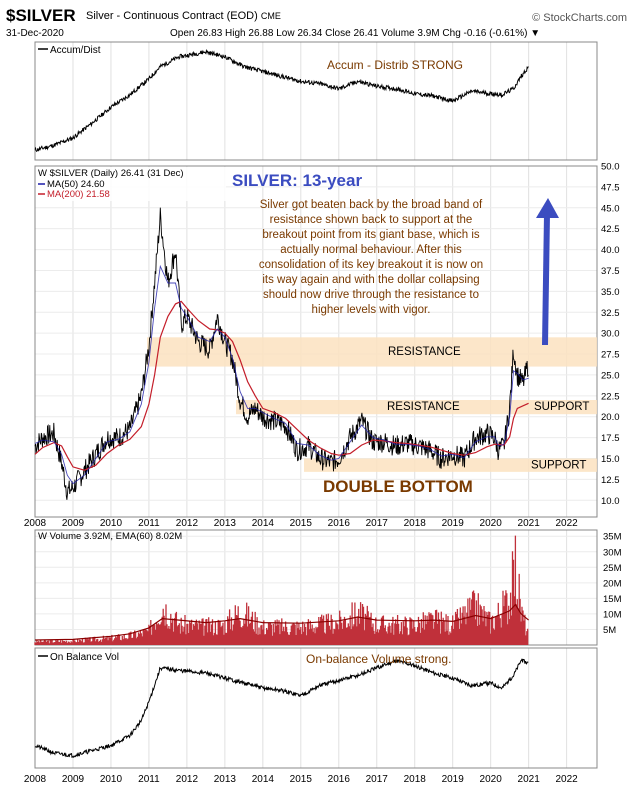 The width and height of the screenshot is (633, 795). Describe the element at coordinates (610, 229) in the screenshot. I see `price-ytick-label: 42.5` at that location.